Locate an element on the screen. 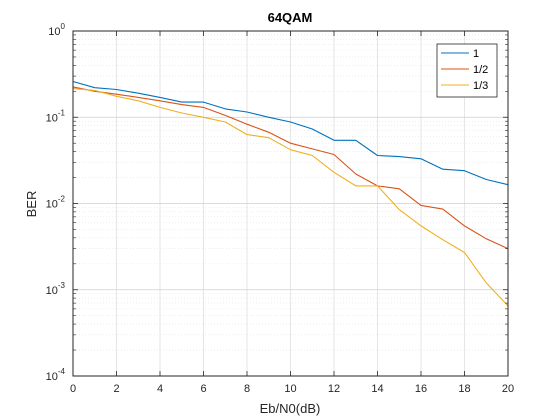 The width and height of the screenshot is (560, 420). y-tick-label: 10⁻³ is located at coordinates (56, 289).